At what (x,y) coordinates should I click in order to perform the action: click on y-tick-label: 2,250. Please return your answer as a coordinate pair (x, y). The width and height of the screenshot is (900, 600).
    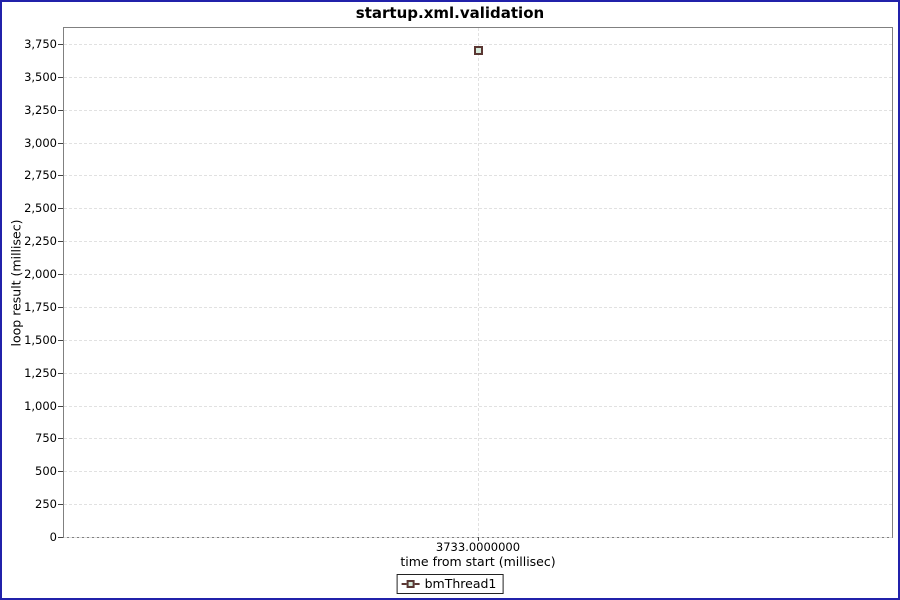
    Looking at the image, I should click on (40, 241).